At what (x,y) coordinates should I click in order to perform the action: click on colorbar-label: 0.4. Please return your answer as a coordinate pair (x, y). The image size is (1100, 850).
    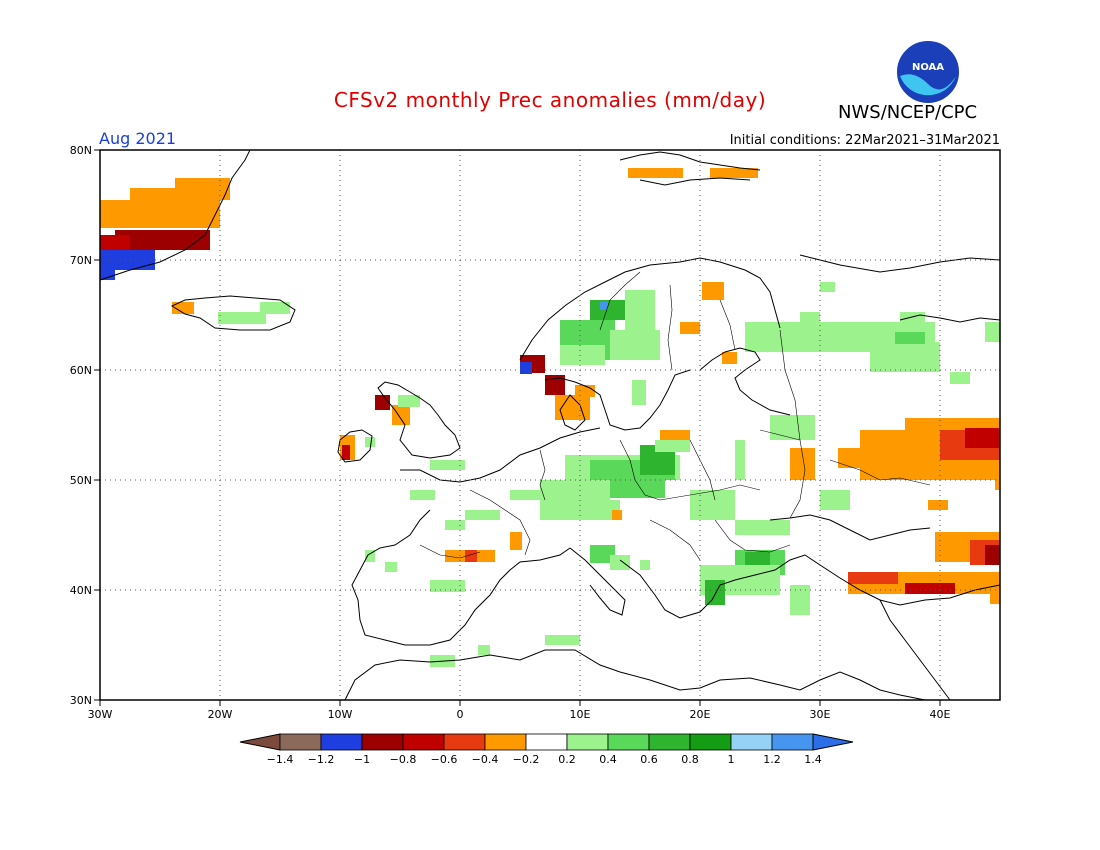
    Looking at the image, I should click on (608, 759).